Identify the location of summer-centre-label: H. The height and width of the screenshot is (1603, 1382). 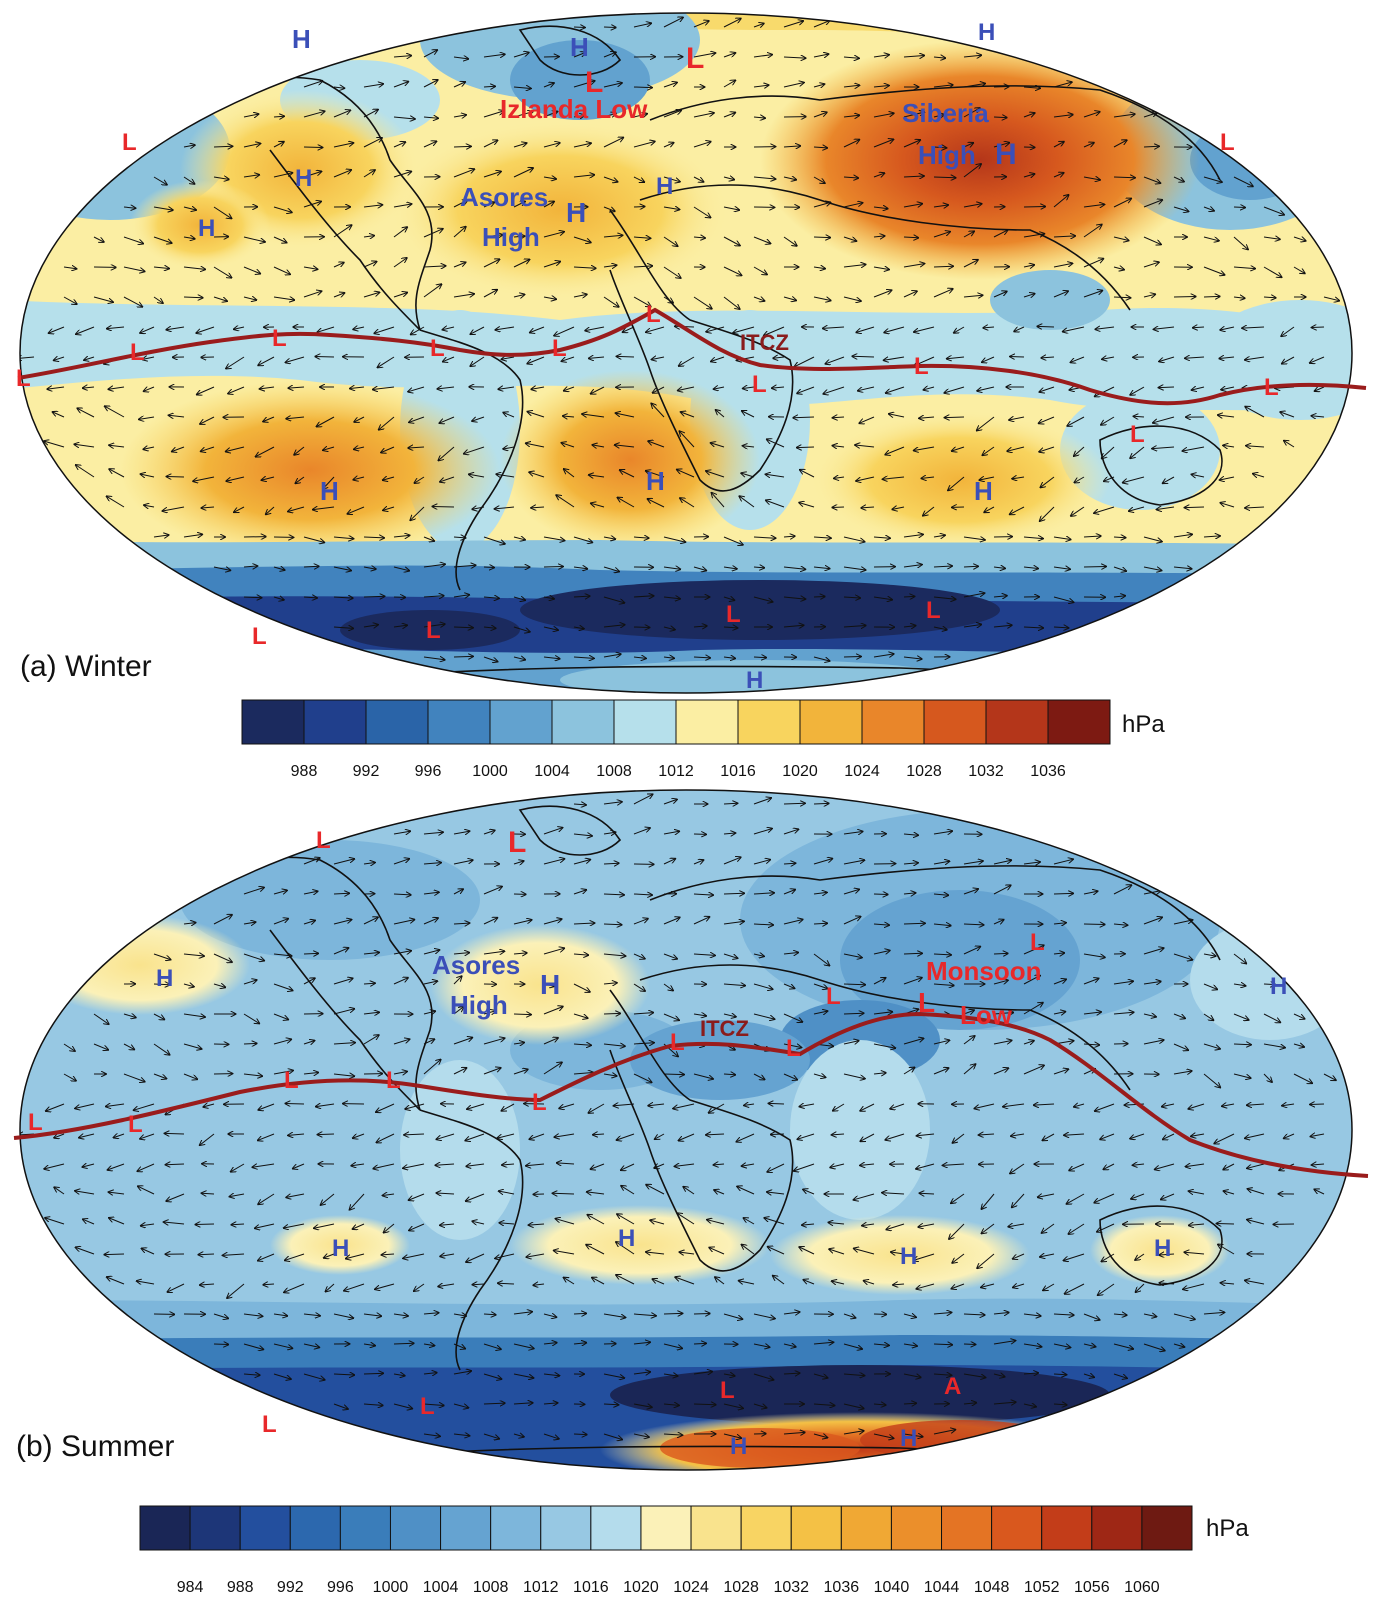
(340, 1248).